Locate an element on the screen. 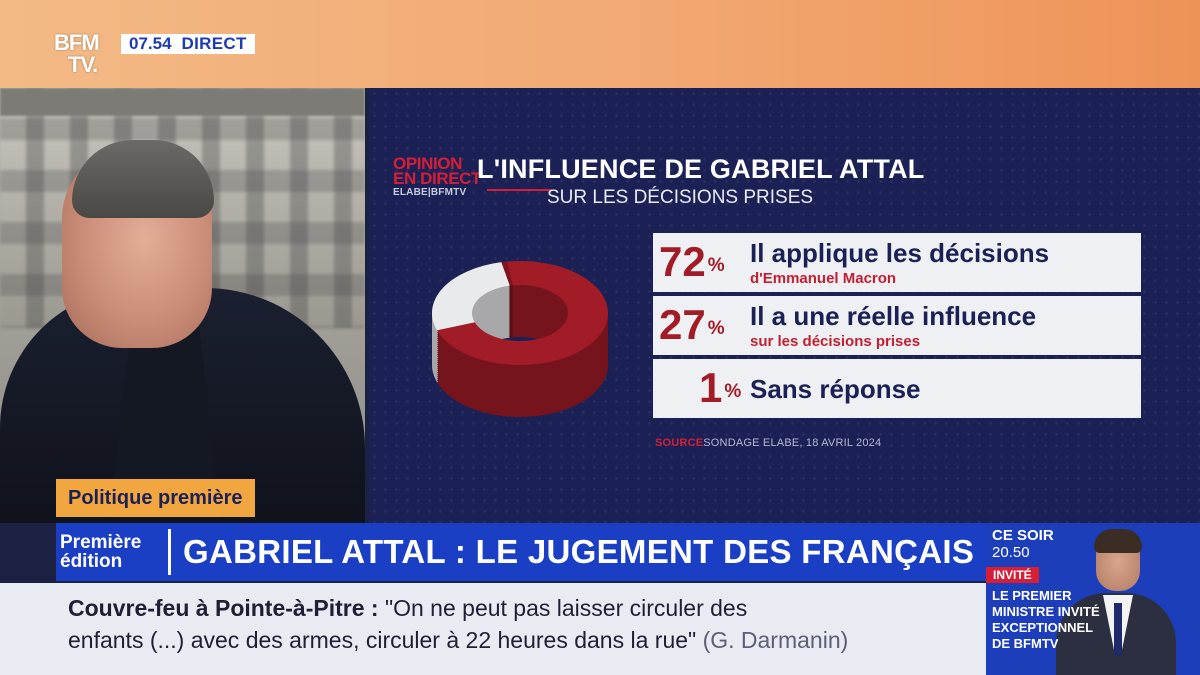 The width and height of the screenshot is (1200, 675). badge-line-1: OPINION is located at coordinates (427, 163).